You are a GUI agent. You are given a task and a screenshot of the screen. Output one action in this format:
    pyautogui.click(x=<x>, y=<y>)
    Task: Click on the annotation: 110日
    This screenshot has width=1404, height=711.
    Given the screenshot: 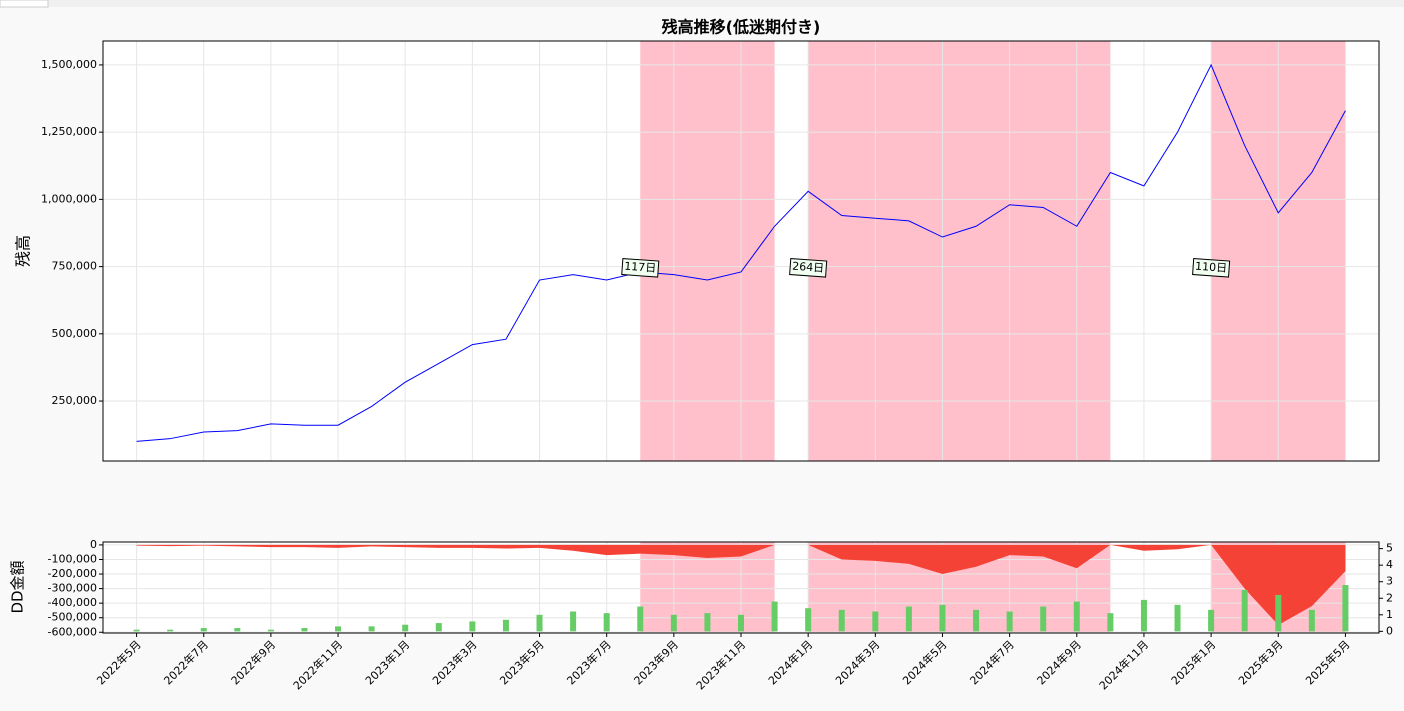 What is the action you would take?
    pyautogui.click(x=1211, y=267)
    